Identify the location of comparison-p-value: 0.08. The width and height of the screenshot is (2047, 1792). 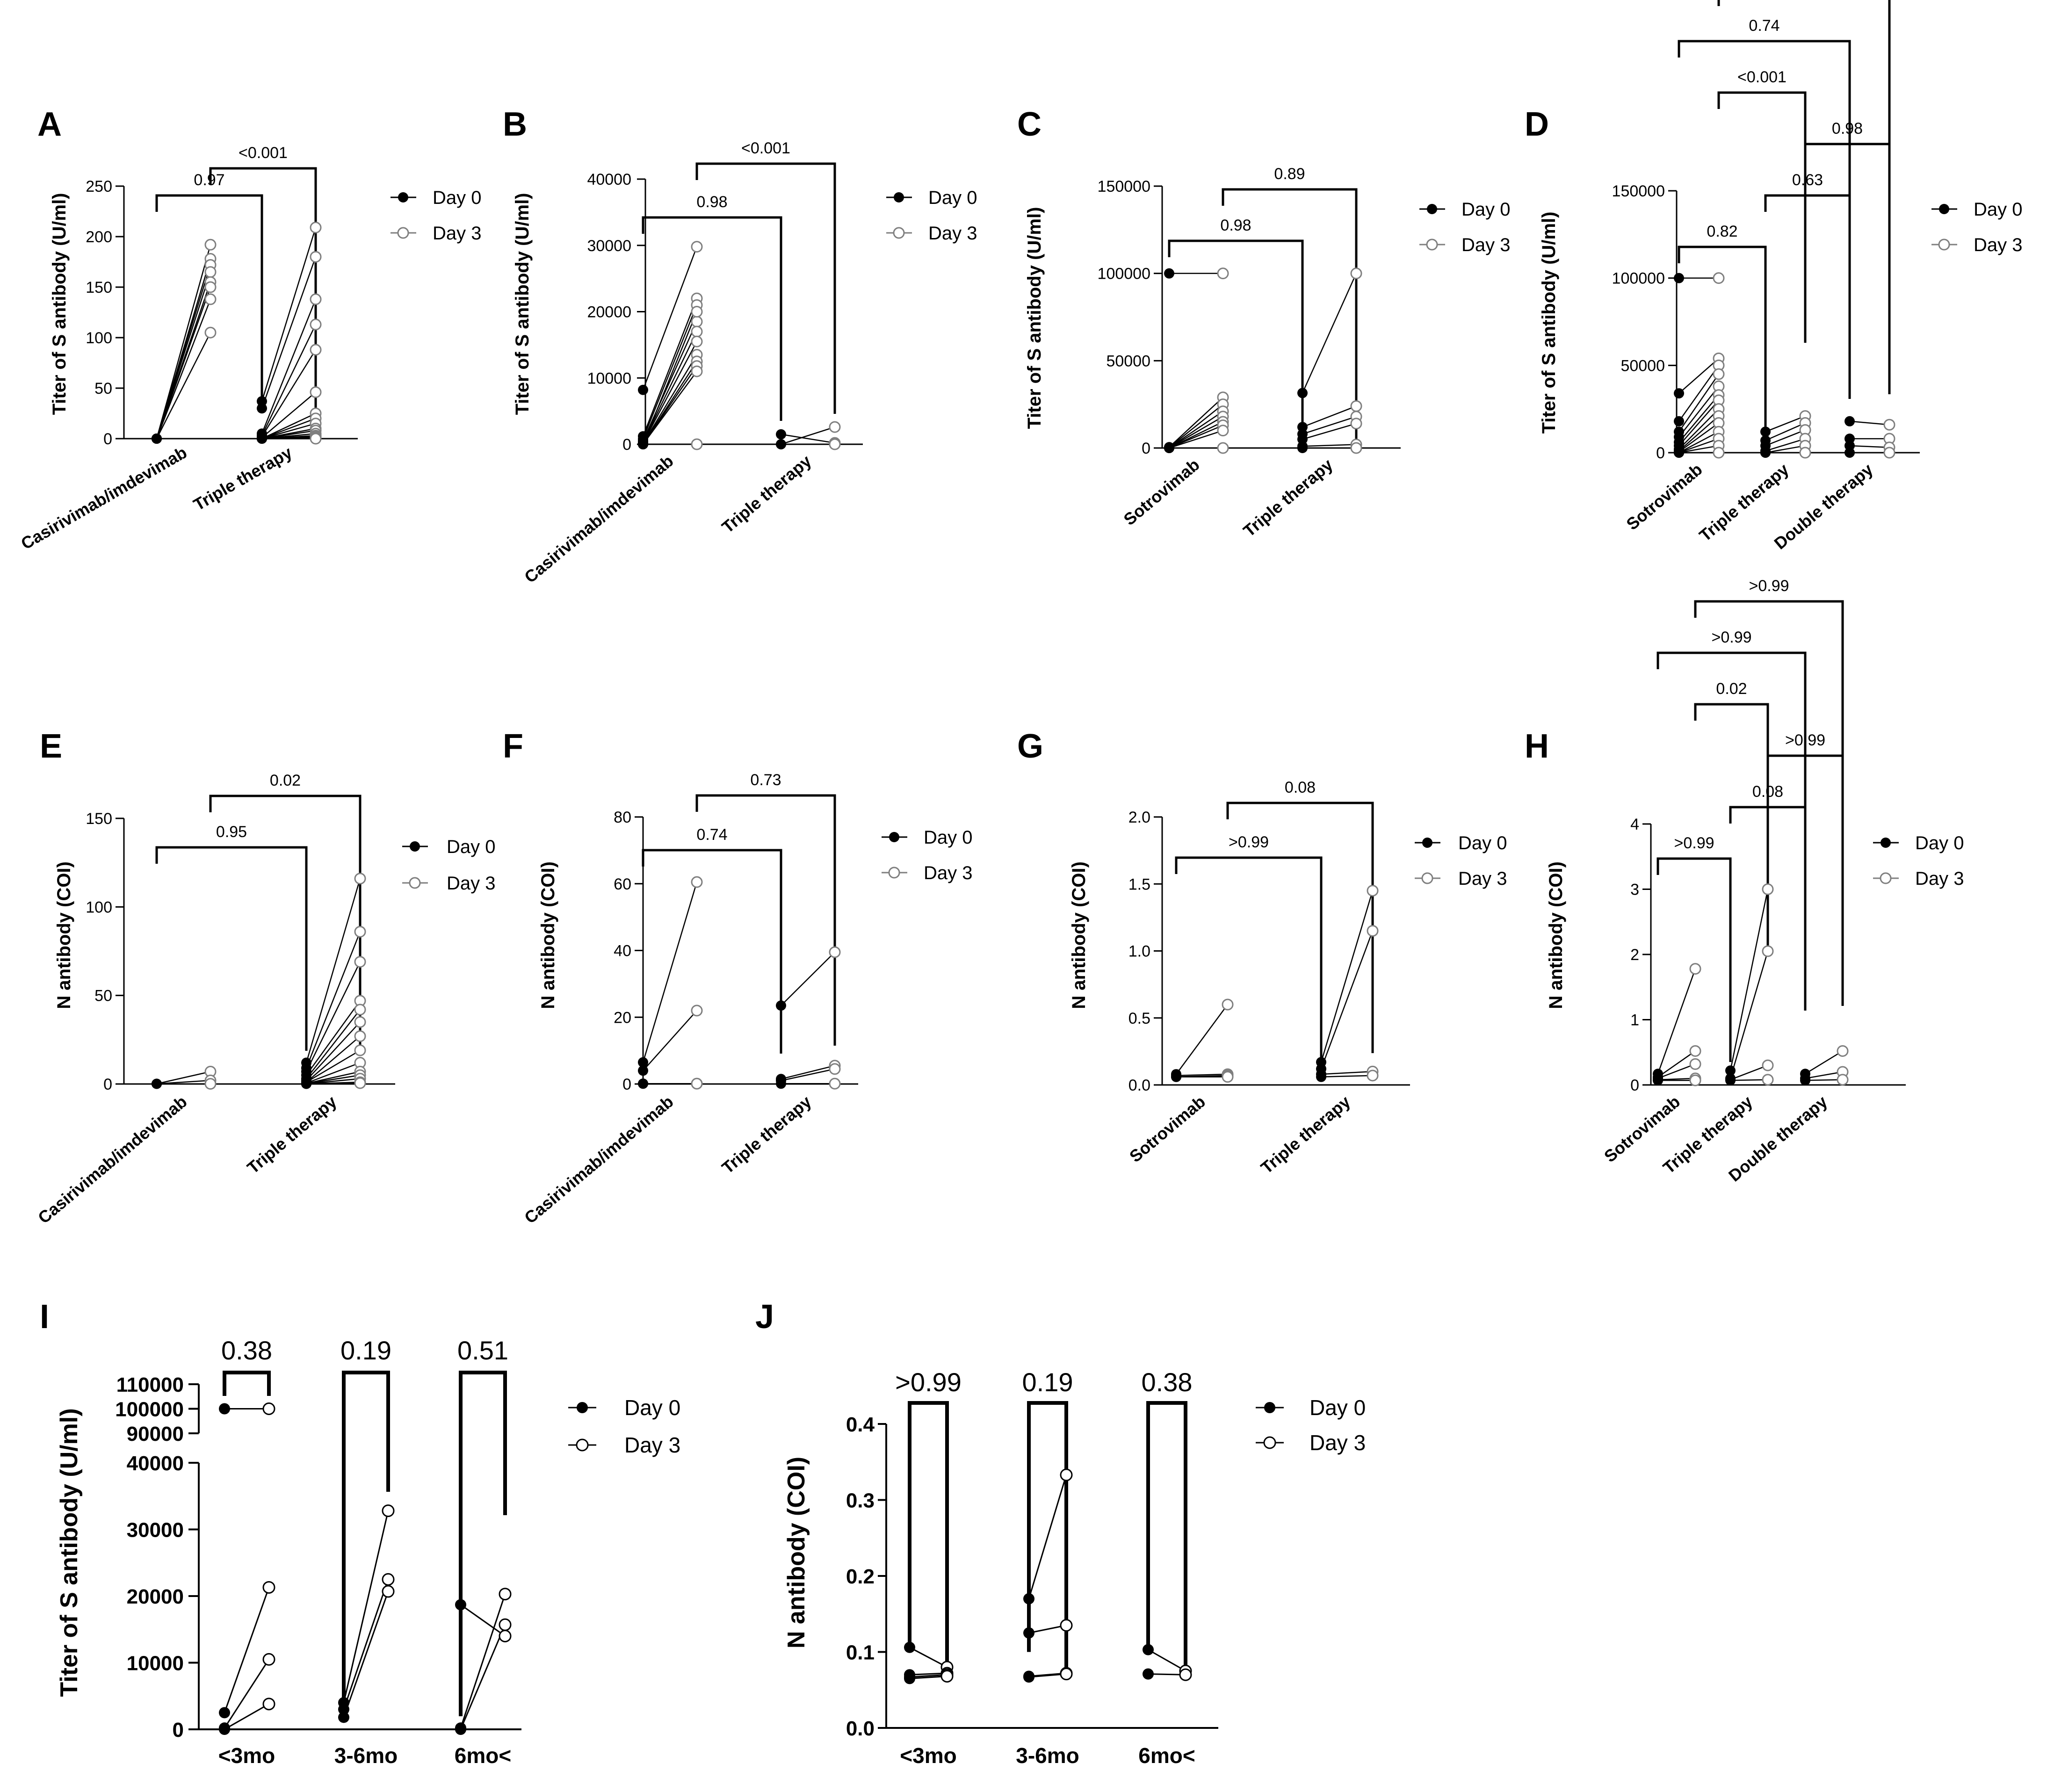
(1300, 787).